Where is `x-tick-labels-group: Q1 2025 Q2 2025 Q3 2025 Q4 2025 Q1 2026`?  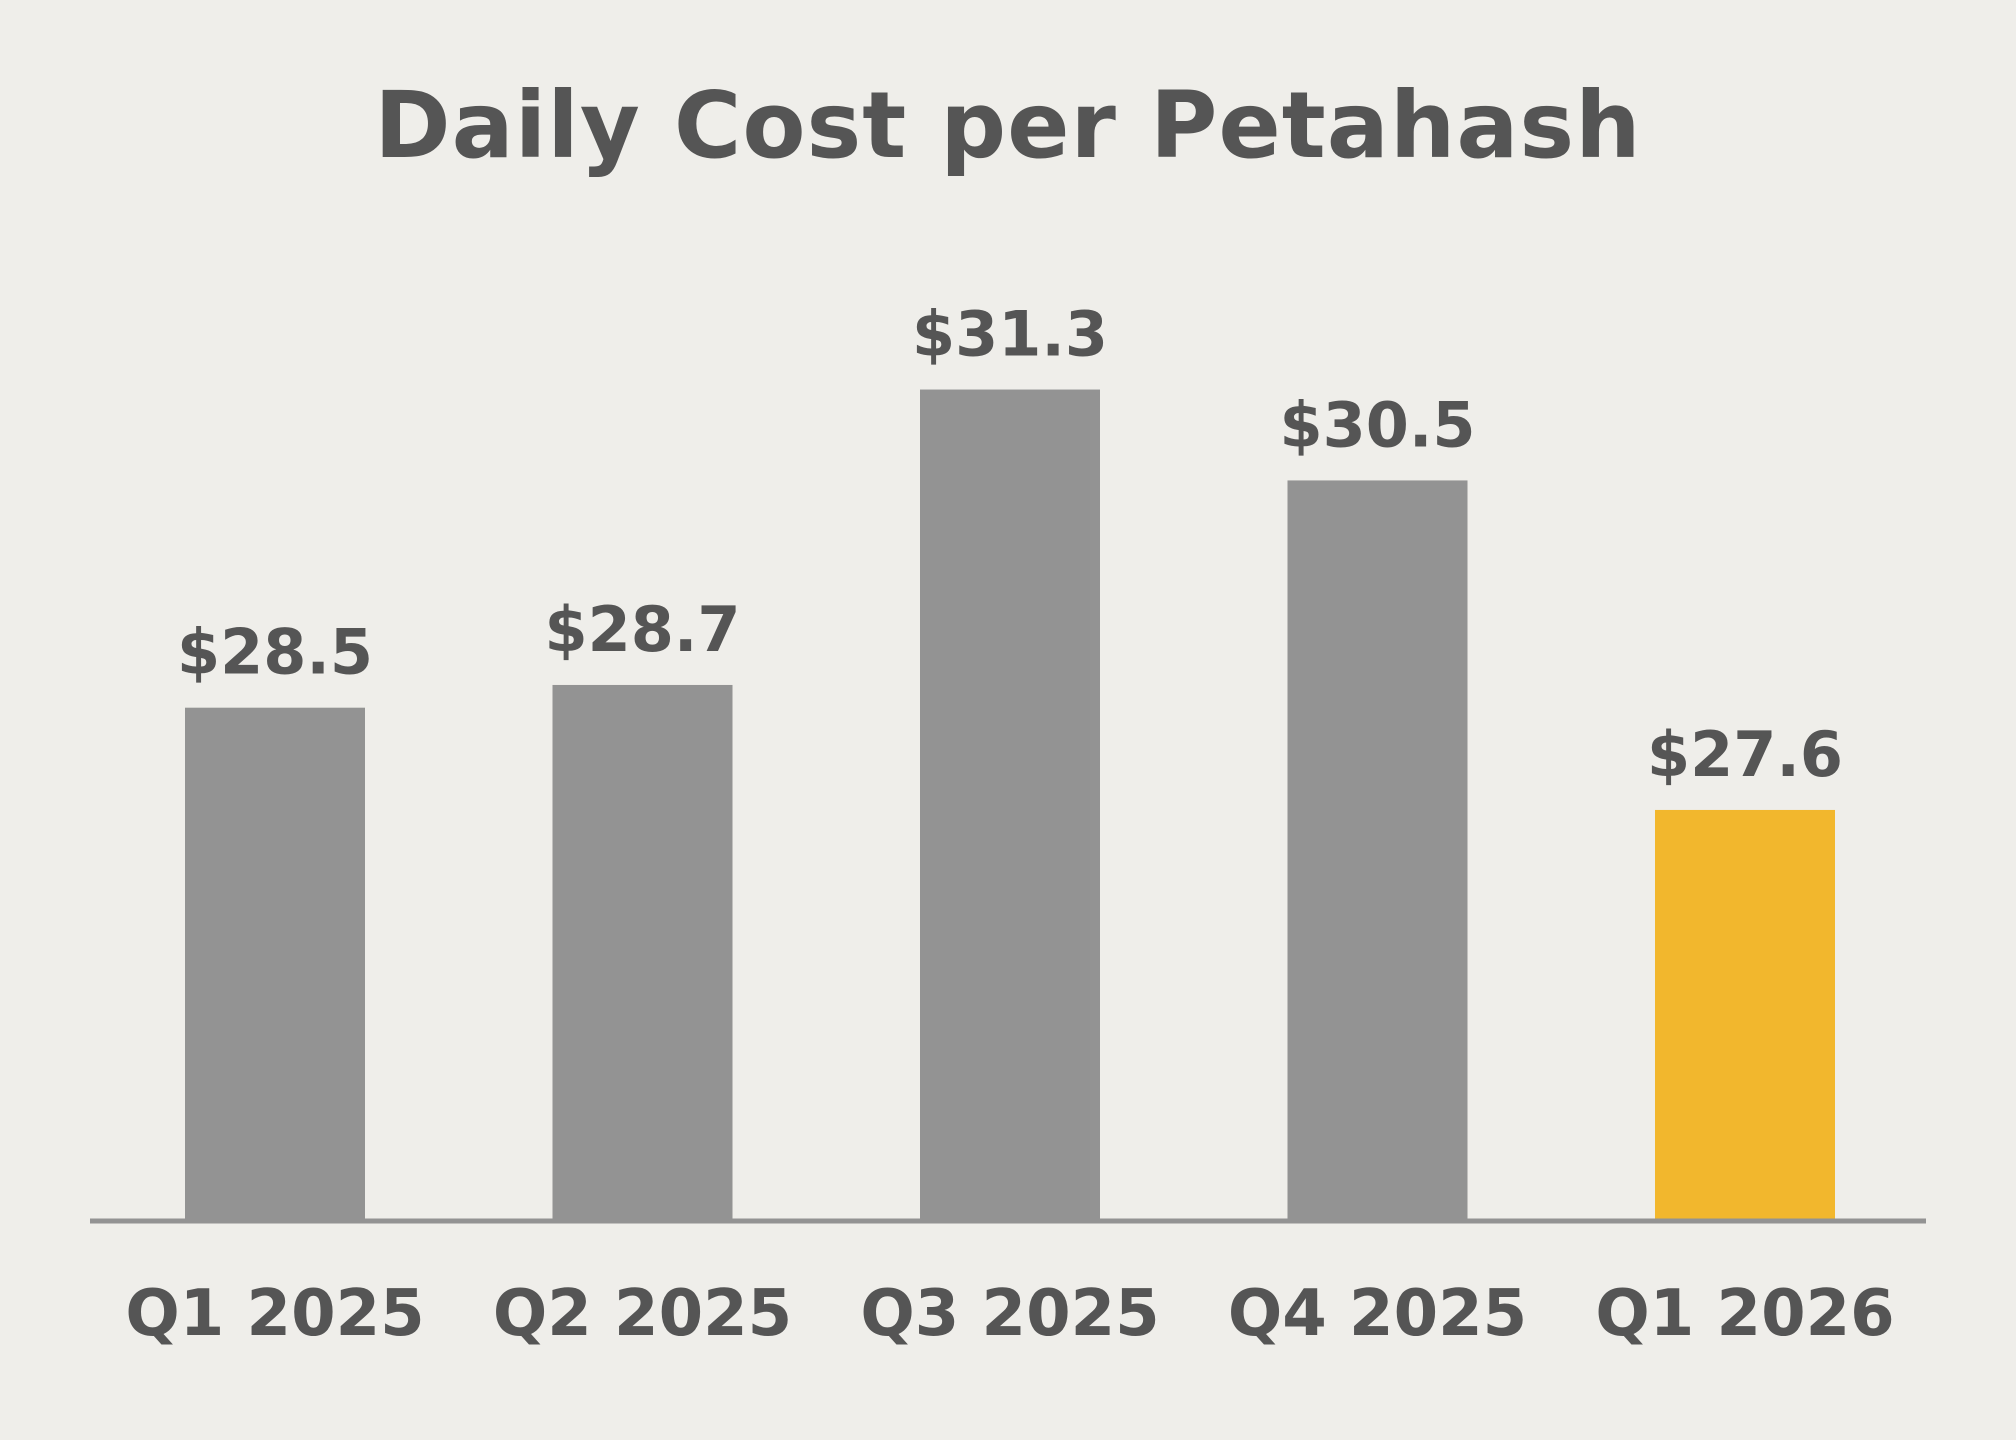 x-tick-labels-group: Q1 2025 Q2 2025 Q3 2025 Q4 2025 Q1 2026 is located at coordinates (1009, 1314).